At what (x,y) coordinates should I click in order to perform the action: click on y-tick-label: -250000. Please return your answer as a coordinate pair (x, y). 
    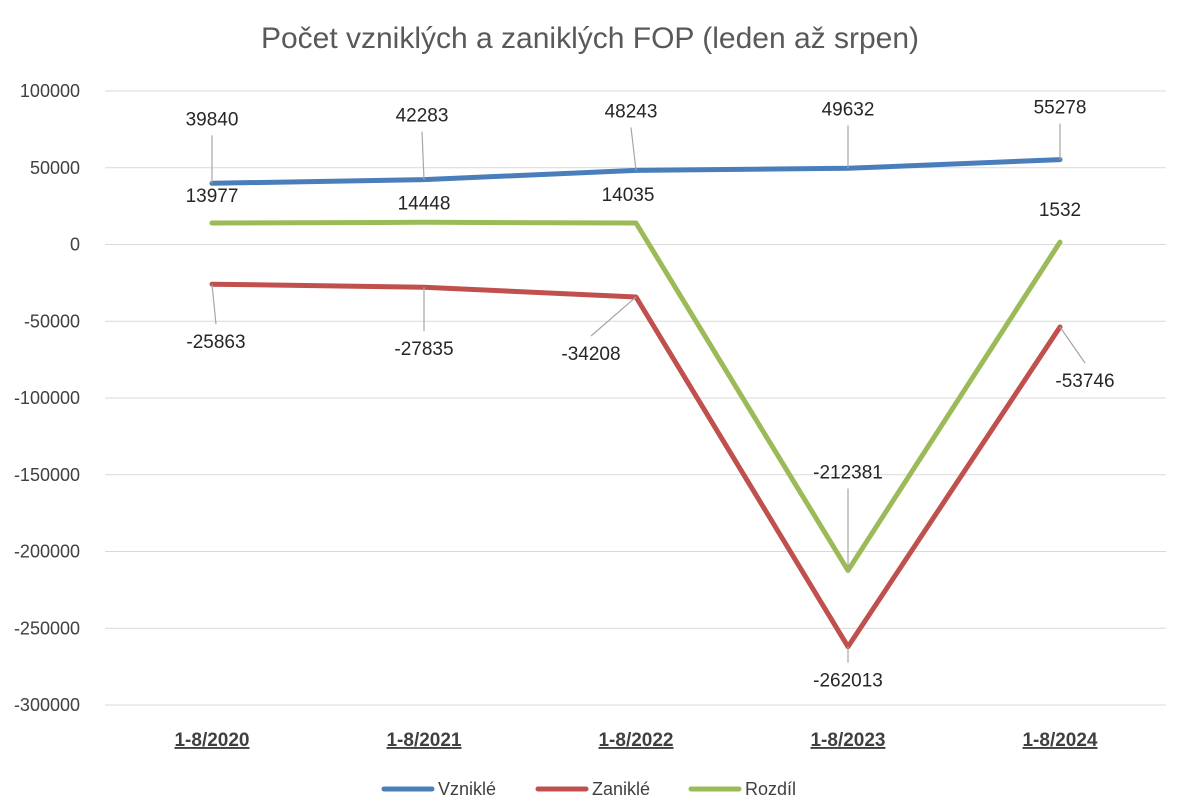
    Looking at the image, I should click on (47, 628).